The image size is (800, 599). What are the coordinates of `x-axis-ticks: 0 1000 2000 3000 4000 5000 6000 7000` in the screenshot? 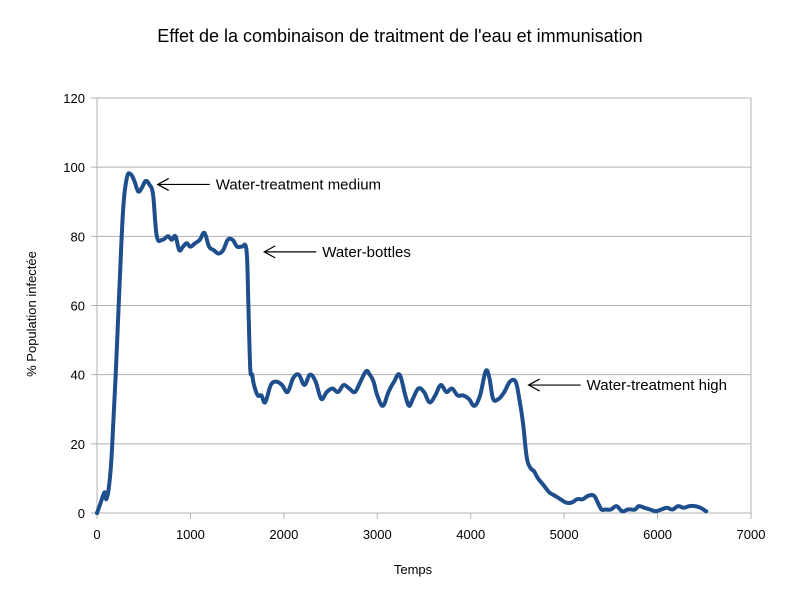 It's located at (429, 527).